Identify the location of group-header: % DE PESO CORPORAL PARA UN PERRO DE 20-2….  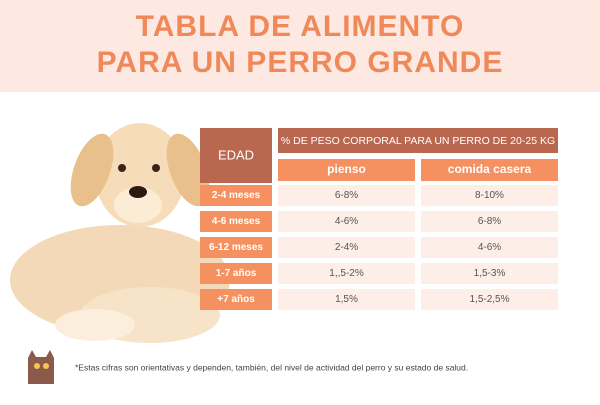
(418, 141).